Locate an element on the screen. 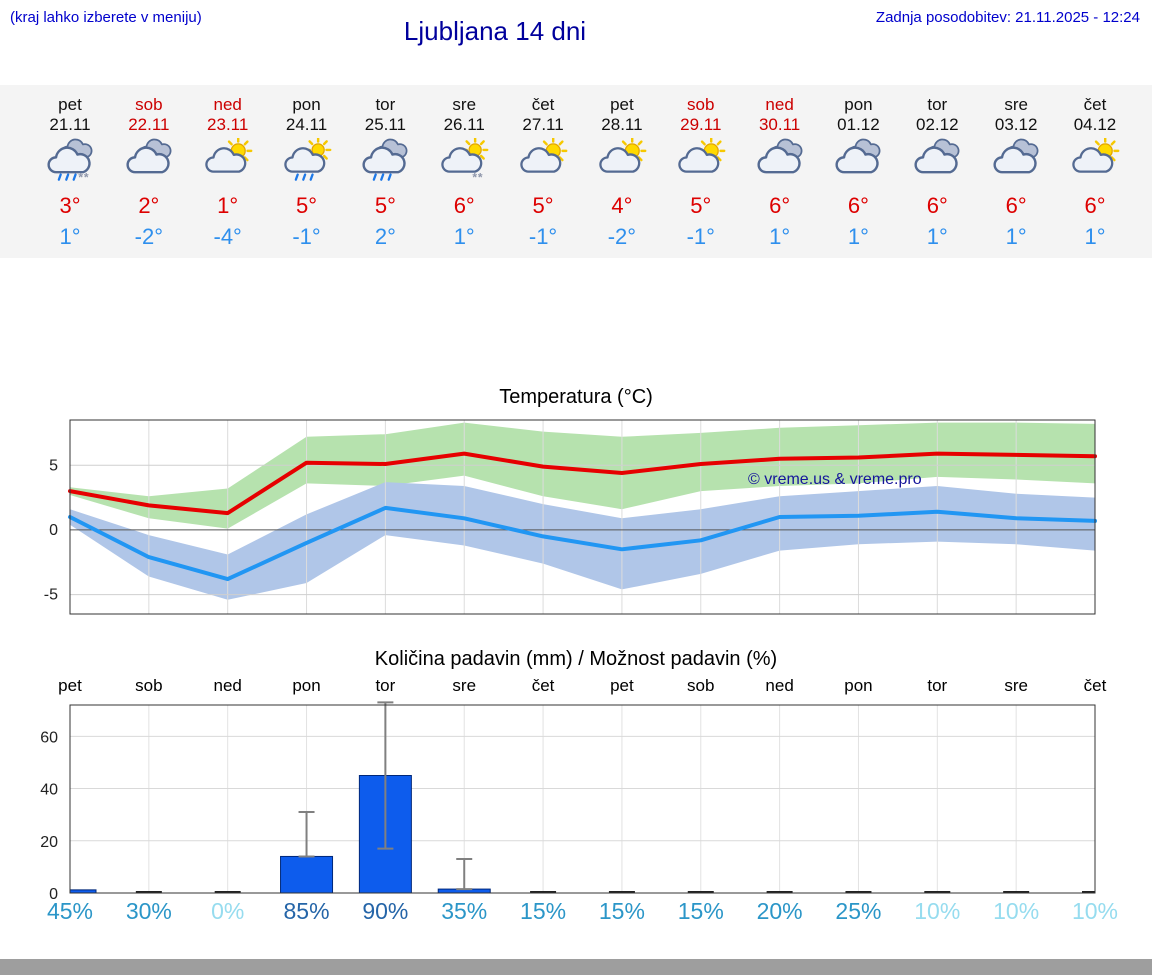  precip-probability-label: 20% is located at coordinates (779, 911).